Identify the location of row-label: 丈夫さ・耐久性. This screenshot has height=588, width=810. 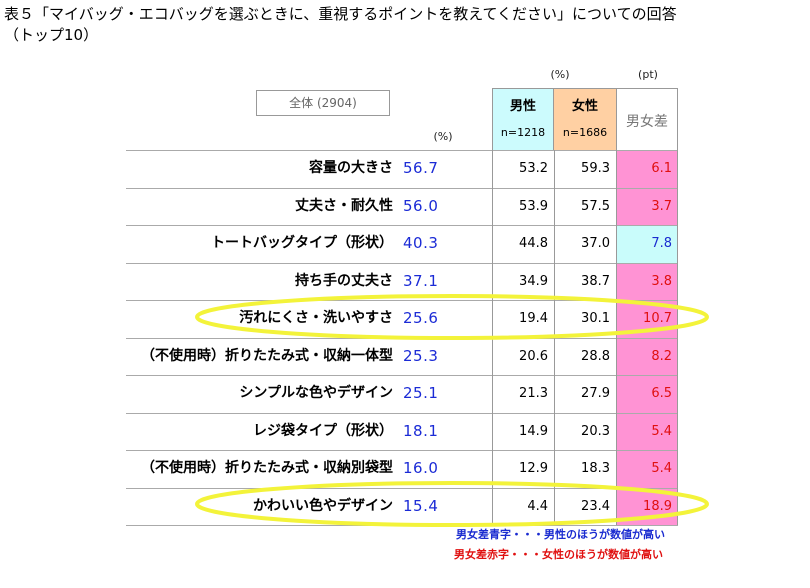
(344, 205).